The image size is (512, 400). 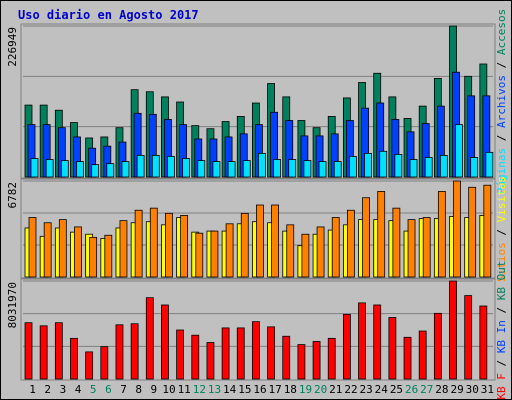 I want to click on x-tick-label: 29, so click(x=456, y=389).